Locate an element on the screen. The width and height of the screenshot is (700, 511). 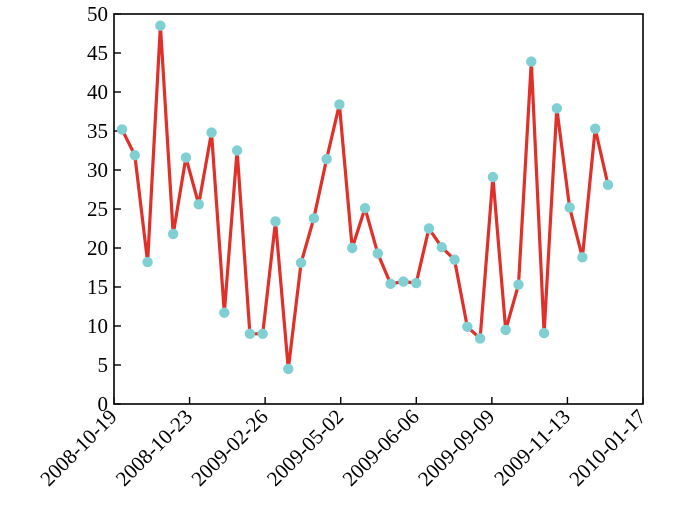
y-tick-label: 10 is located at coordinates (97, 326).